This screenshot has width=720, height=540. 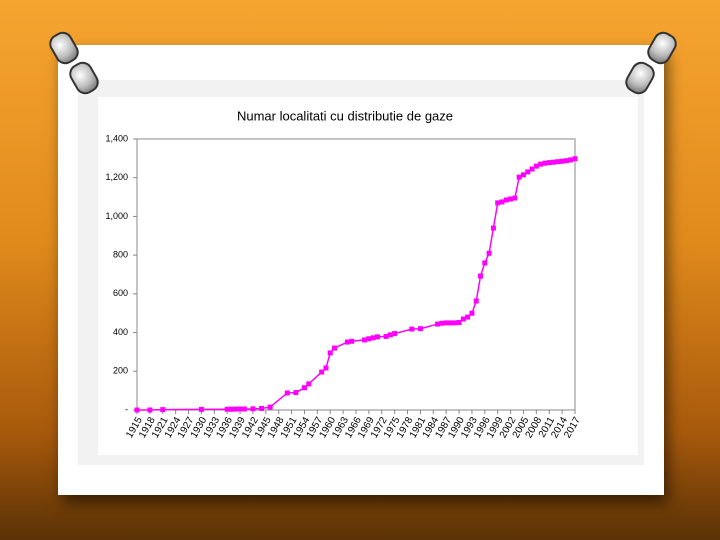 What do you see at coordinates (116, 216) in the screenshot?
I see `y-tick-label: 1,000` at bounding box center [116, 216].